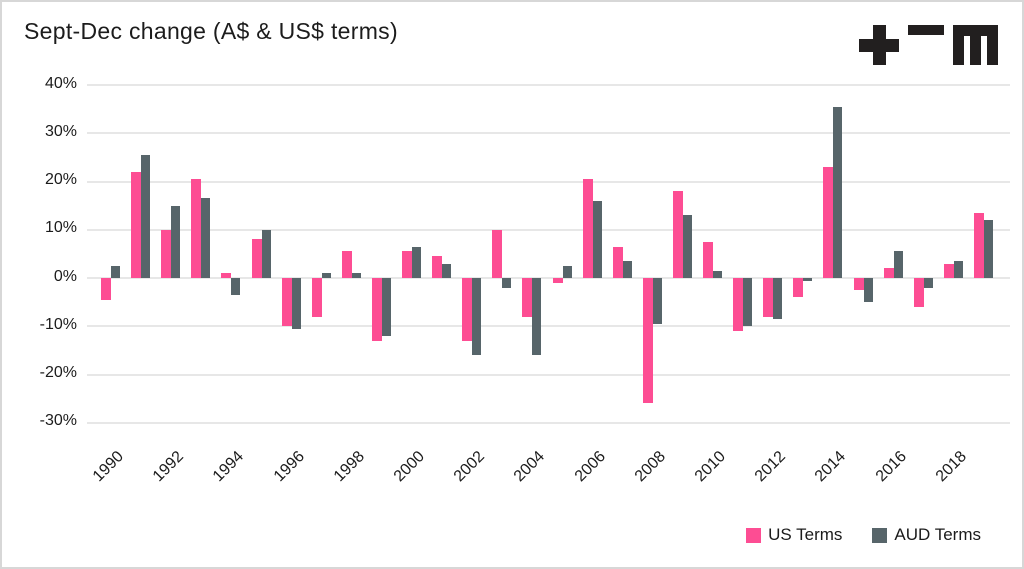 This screenshot has width=1024, height=569. What do you see at coordinates (447, 270) in the screenshot?
I see `bar-aud-terms-2001` at bounding box center [447, 270].